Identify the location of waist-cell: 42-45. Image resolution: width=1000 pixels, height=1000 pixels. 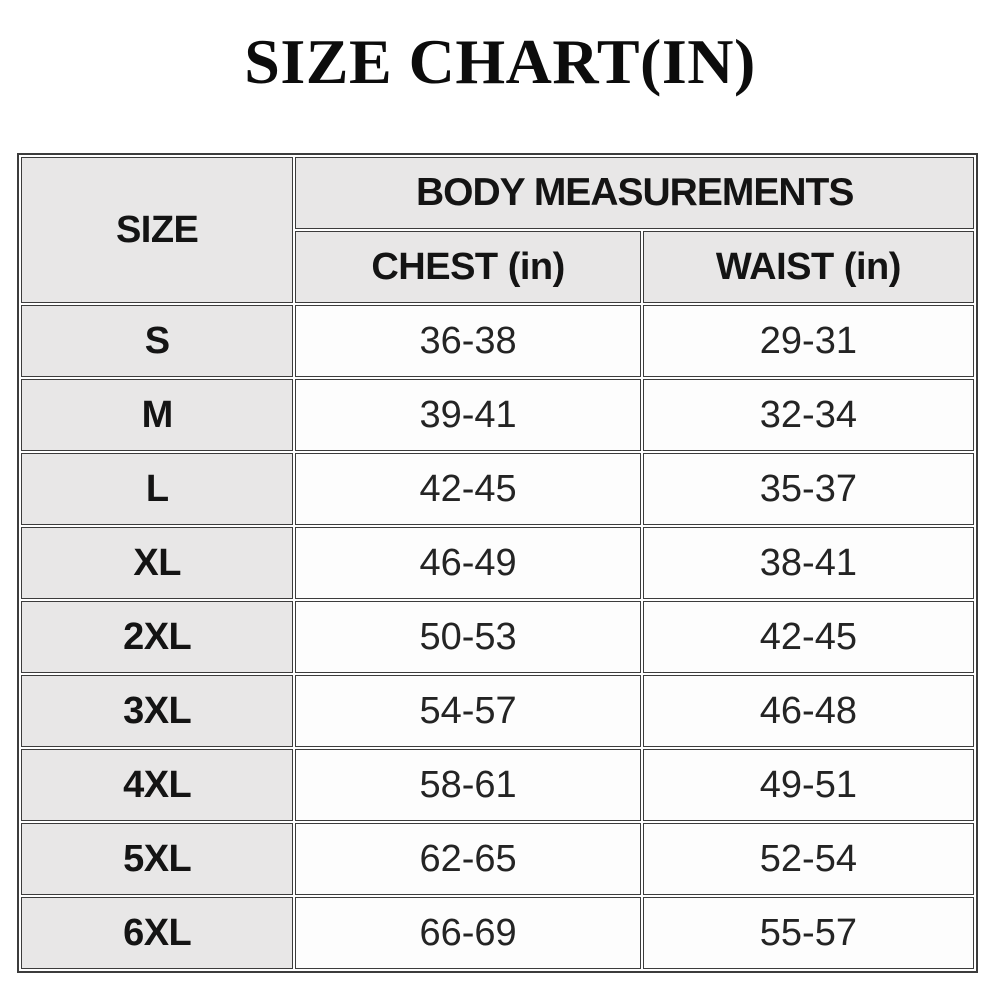
(808, 637).